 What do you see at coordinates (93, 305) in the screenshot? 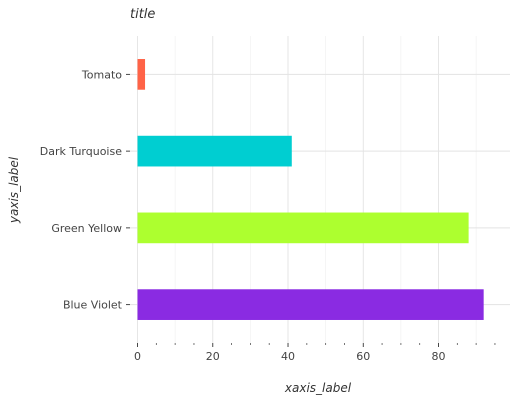
I see `y-tick-label: Blue Violet` at bounding box center [93, 305].